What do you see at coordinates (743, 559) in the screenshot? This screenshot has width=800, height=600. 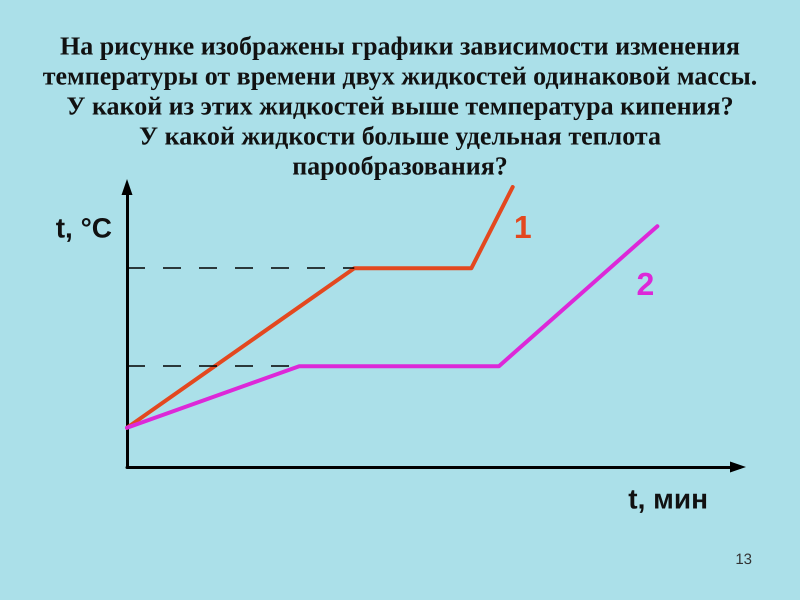 I see `text: 13` at bounding box center [743, 559].